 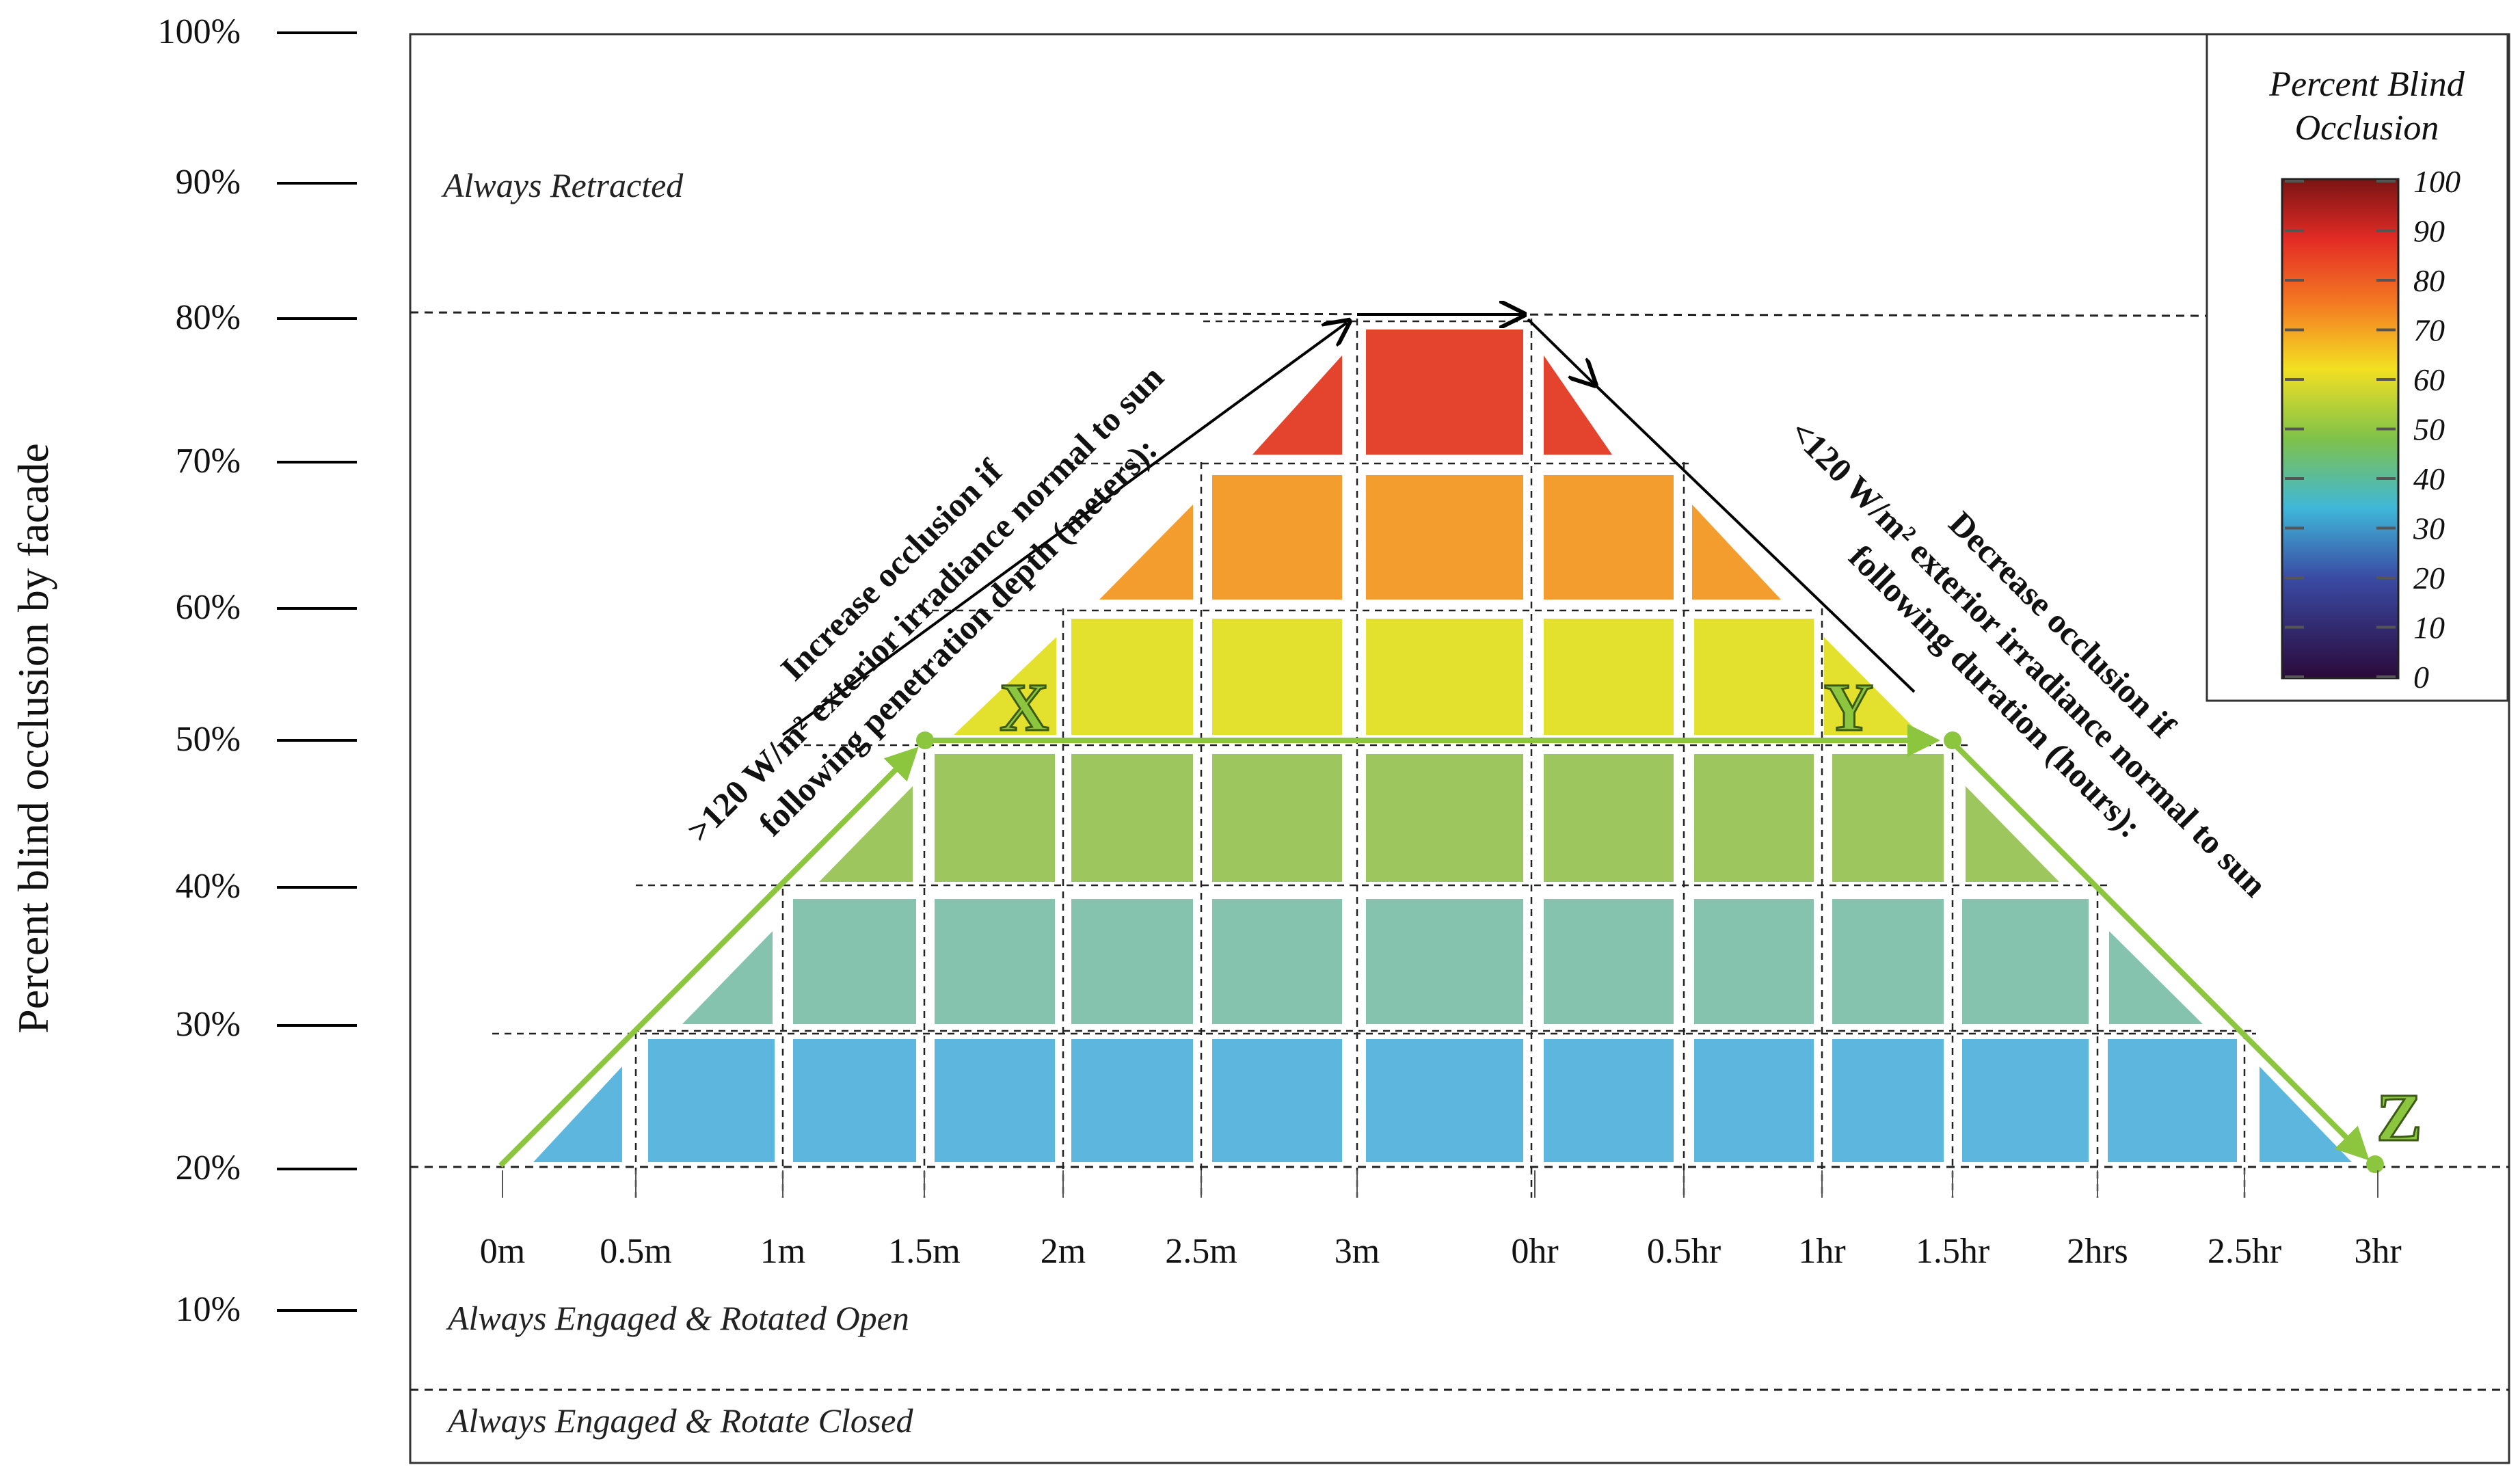 What do you see at coordinates (2437, 181) in the screenshot?
I see `legend-tick-label: 100` at bounding box center [2437, 181].